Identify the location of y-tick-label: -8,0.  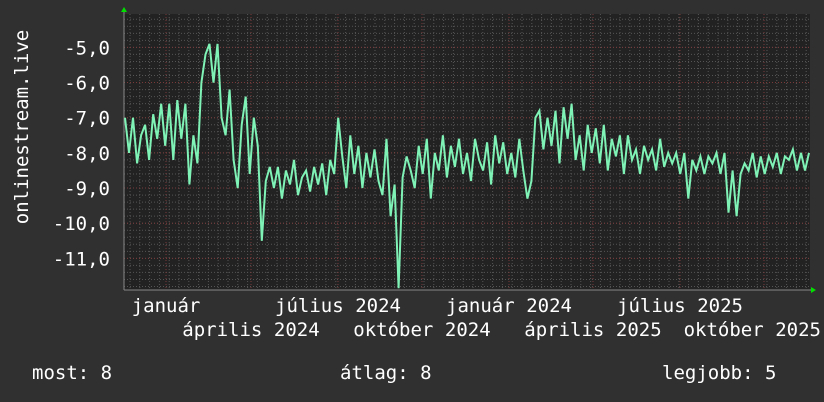
(87, 154).